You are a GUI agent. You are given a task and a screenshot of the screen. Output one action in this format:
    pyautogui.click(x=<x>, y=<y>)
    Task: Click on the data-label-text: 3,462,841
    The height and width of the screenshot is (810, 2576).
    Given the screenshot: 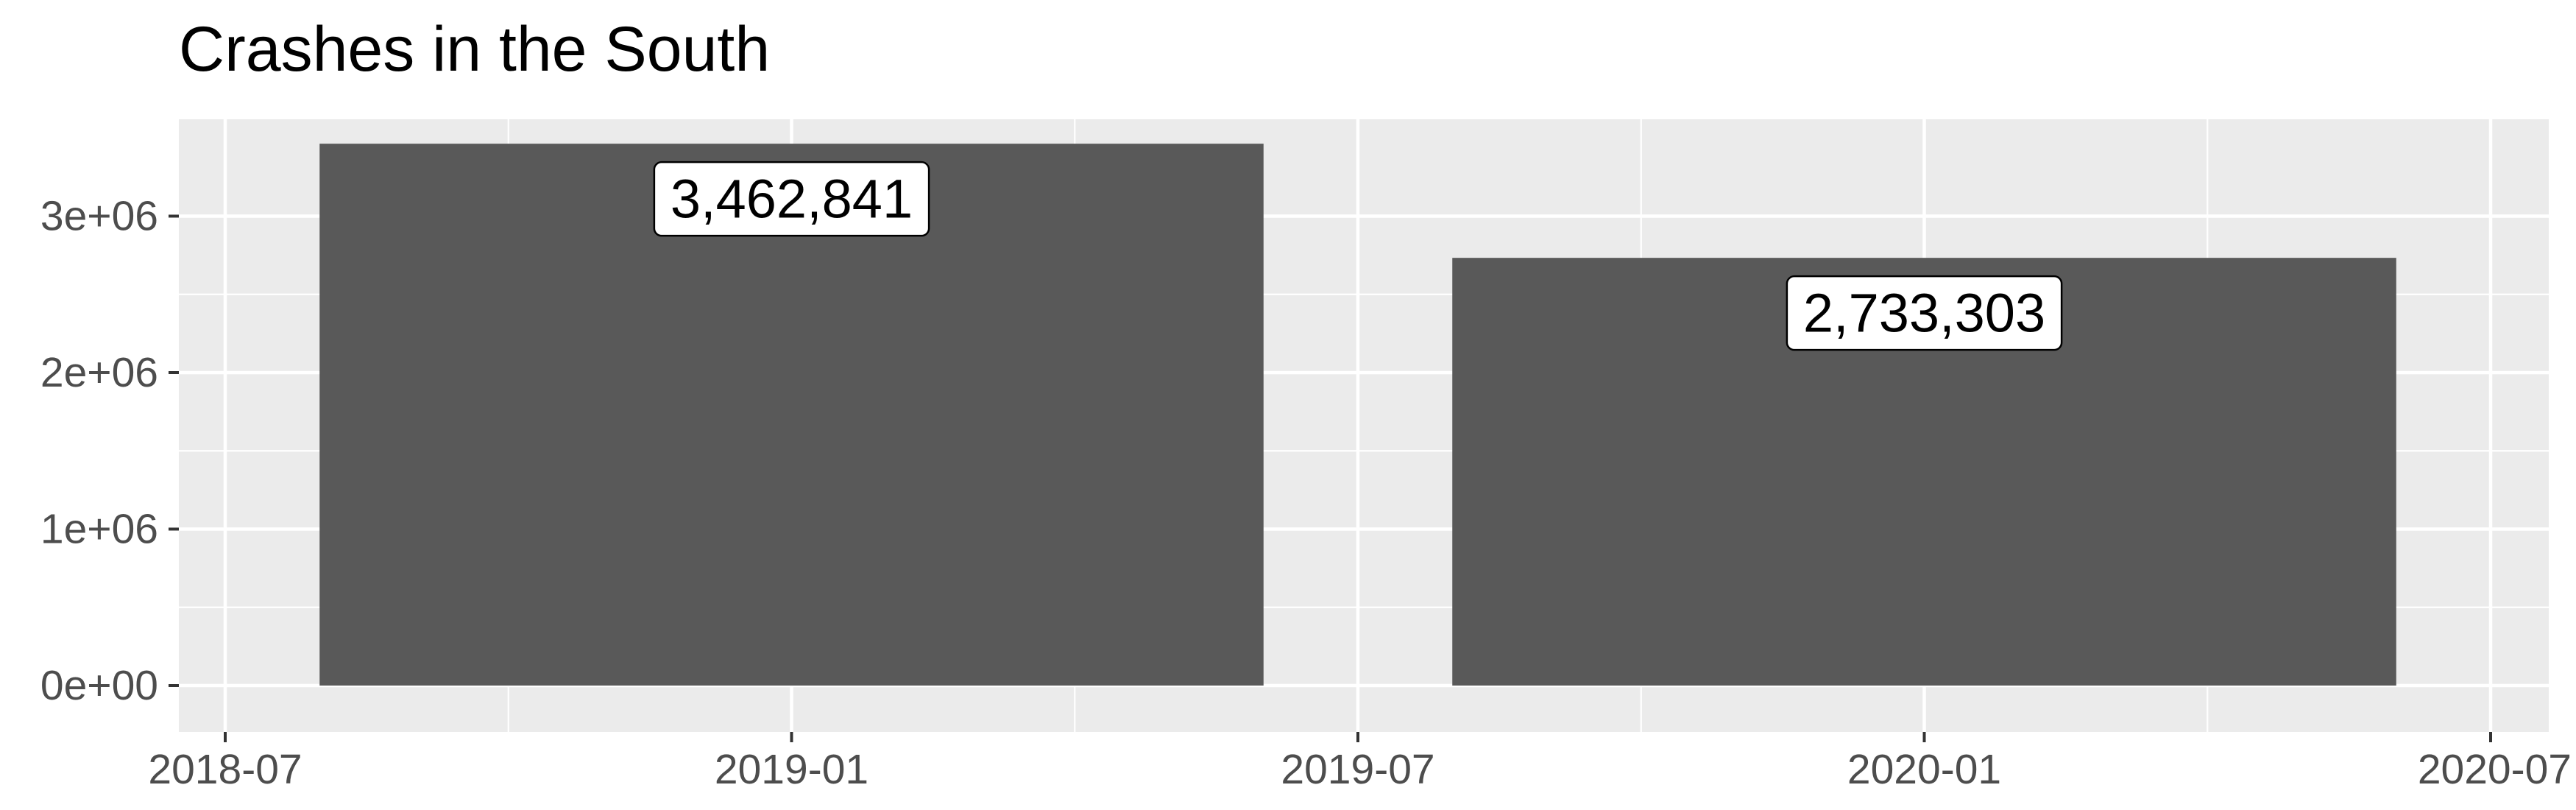 What is the action you would take?
    pyautogui.click(x=791, y=199)
    